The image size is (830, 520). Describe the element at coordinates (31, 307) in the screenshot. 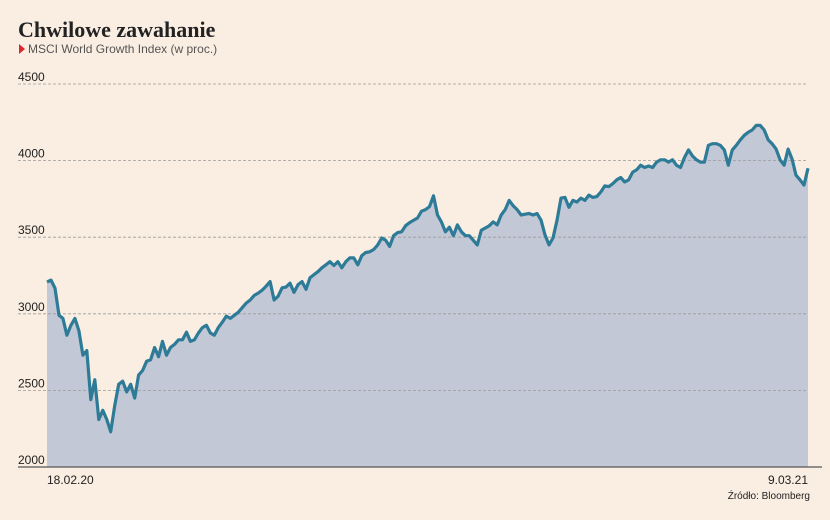

I see `y-tick-label: 3000` at that location.